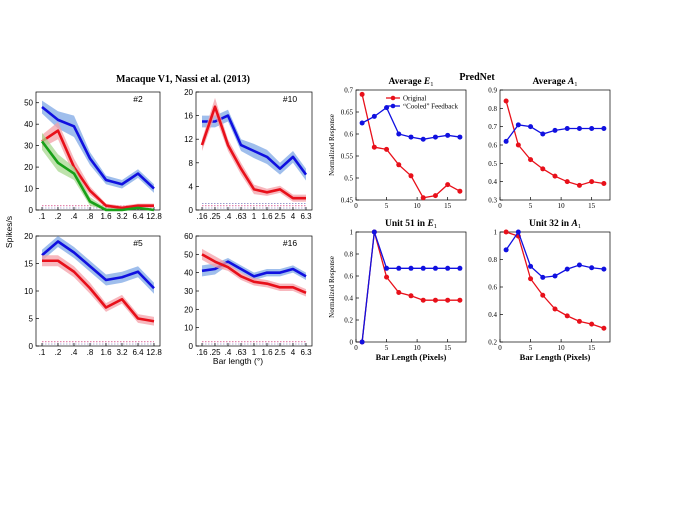  Describe the element at coordinates (188, 236) in the screenshot. I see `y-tick-label: 60` at that location.